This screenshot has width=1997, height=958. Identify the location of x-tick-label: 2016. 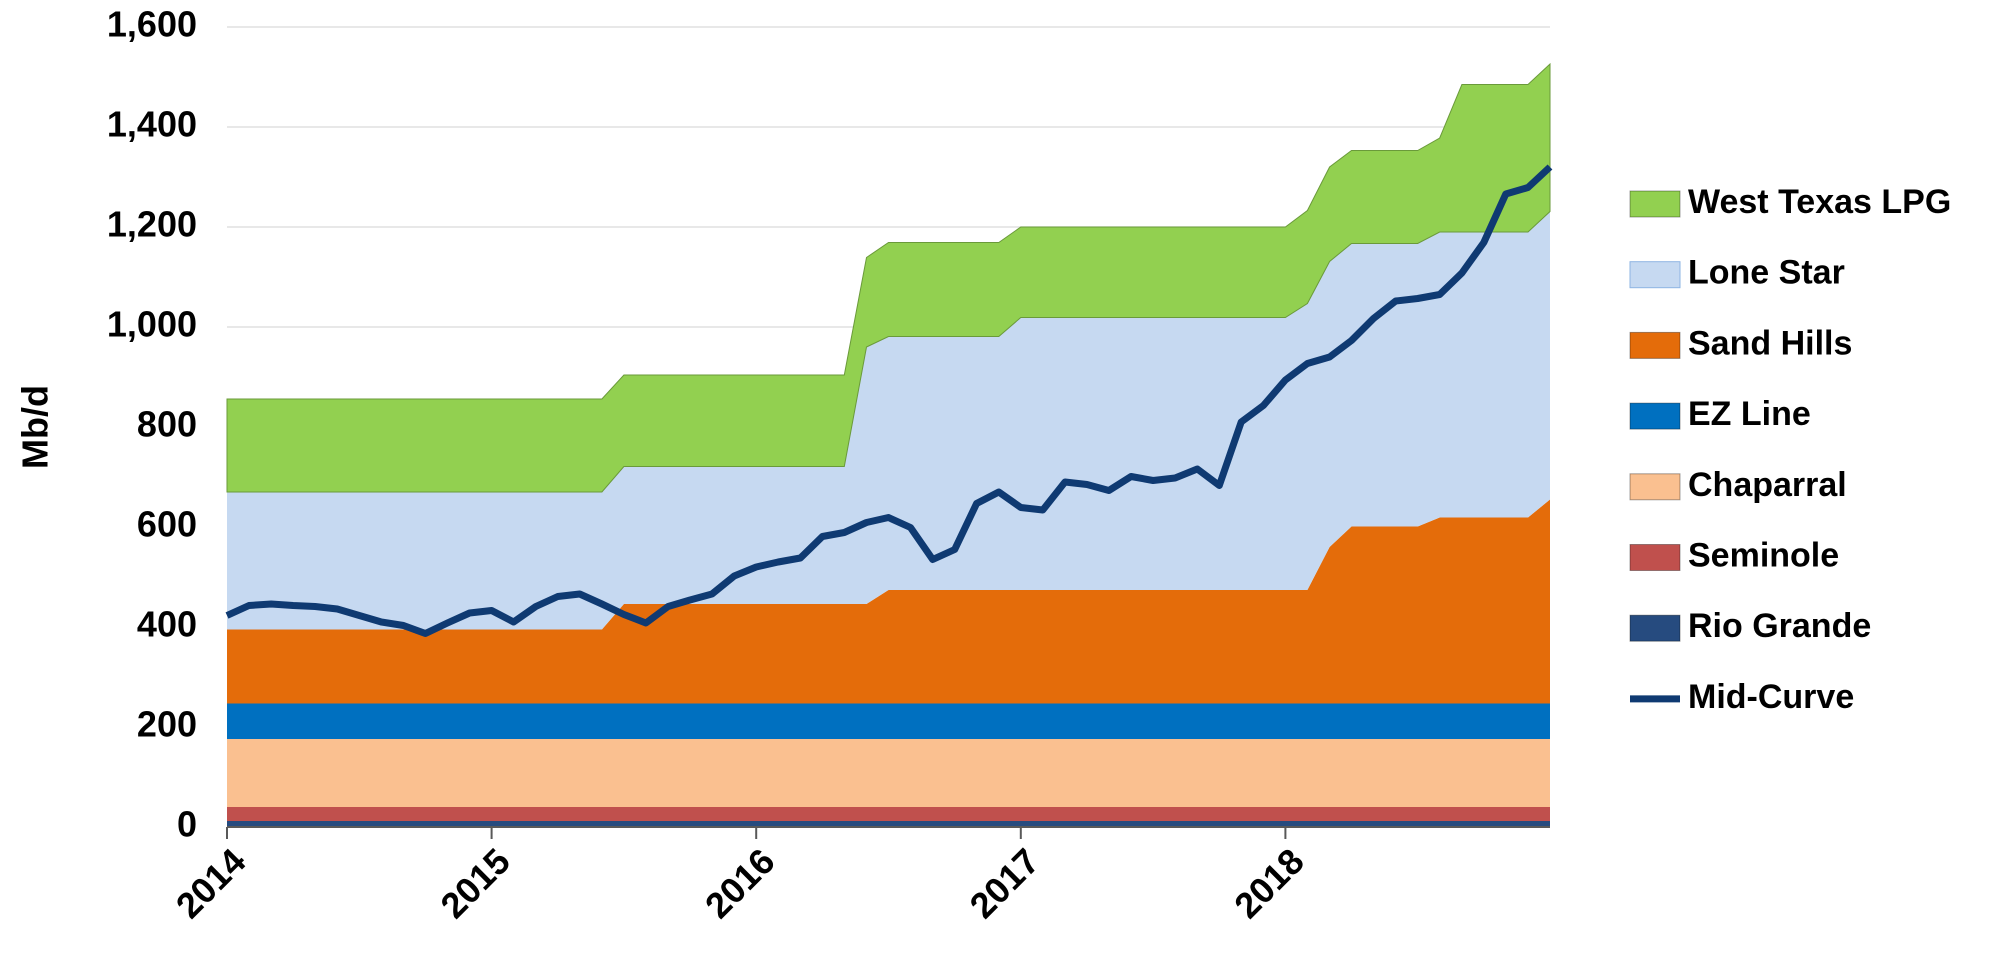
(740, 883).